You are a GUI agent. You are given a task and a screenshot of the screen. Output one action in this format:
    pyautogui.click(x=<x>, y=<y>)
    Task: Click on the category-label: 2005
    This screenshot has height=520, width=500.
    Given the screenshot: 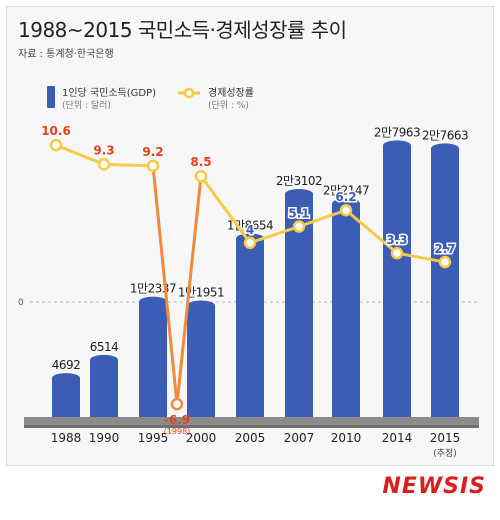 What is the action you would take?
    pyautogui.click(x=250, y=438)
    